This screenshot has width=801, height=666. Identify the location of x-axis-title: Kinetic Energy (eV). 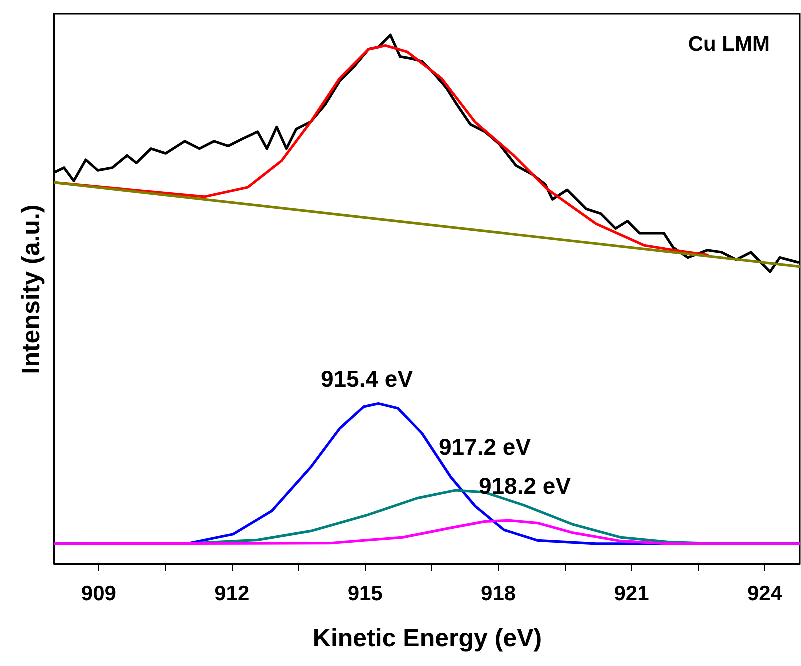
(427, 638).